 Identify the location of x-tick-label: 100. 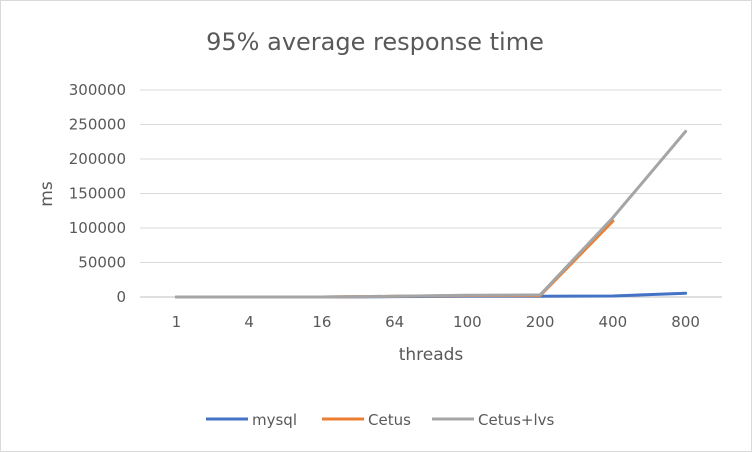
(467, 322).